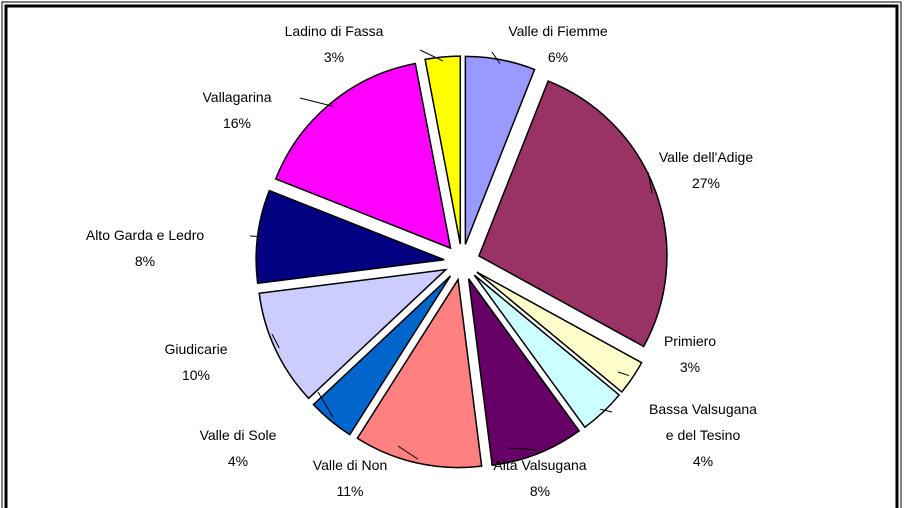 The width and height of the screenshot is (904, 508). What do you see at coordinates (237, 123) in the screenshot?
I see `slice-percent: 16%` at bounding box center [237, 123].